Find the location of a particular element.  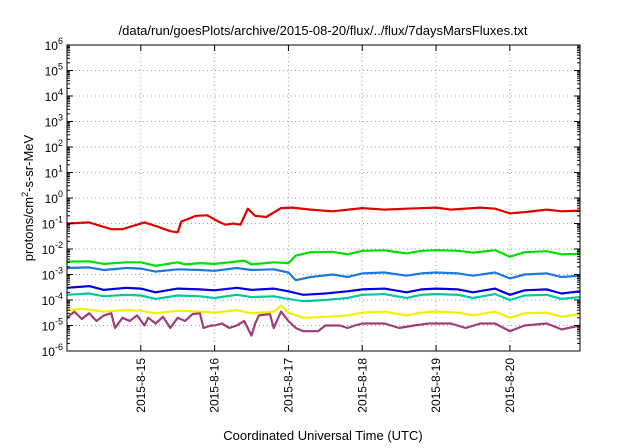

y-axis-label-superscript: 2 is located at coordinates (25, 194).